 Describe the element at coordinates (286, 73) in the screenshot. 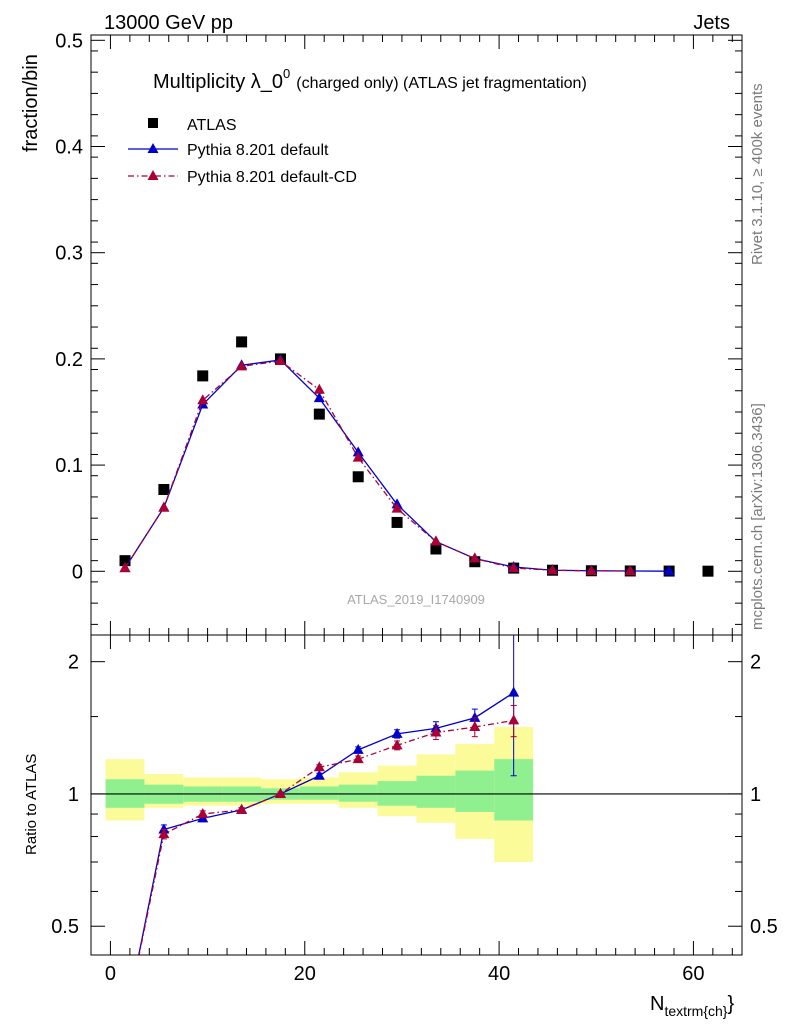

I see `chart-title-superscript: 0` at that location.